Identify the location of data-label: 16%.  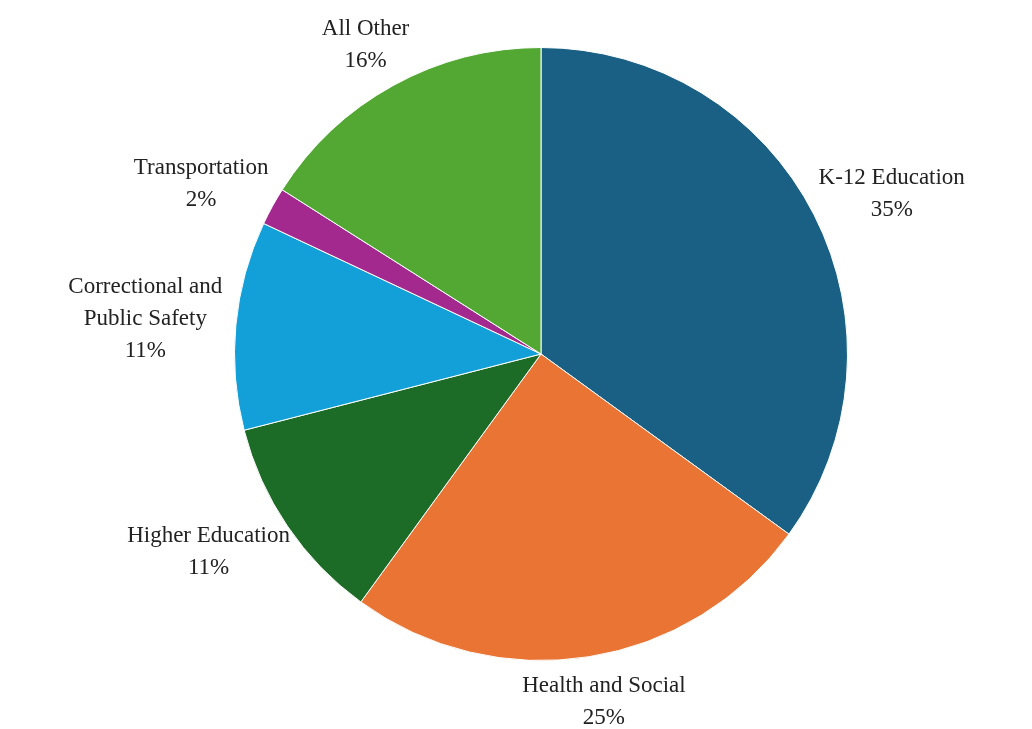
(365, 60).